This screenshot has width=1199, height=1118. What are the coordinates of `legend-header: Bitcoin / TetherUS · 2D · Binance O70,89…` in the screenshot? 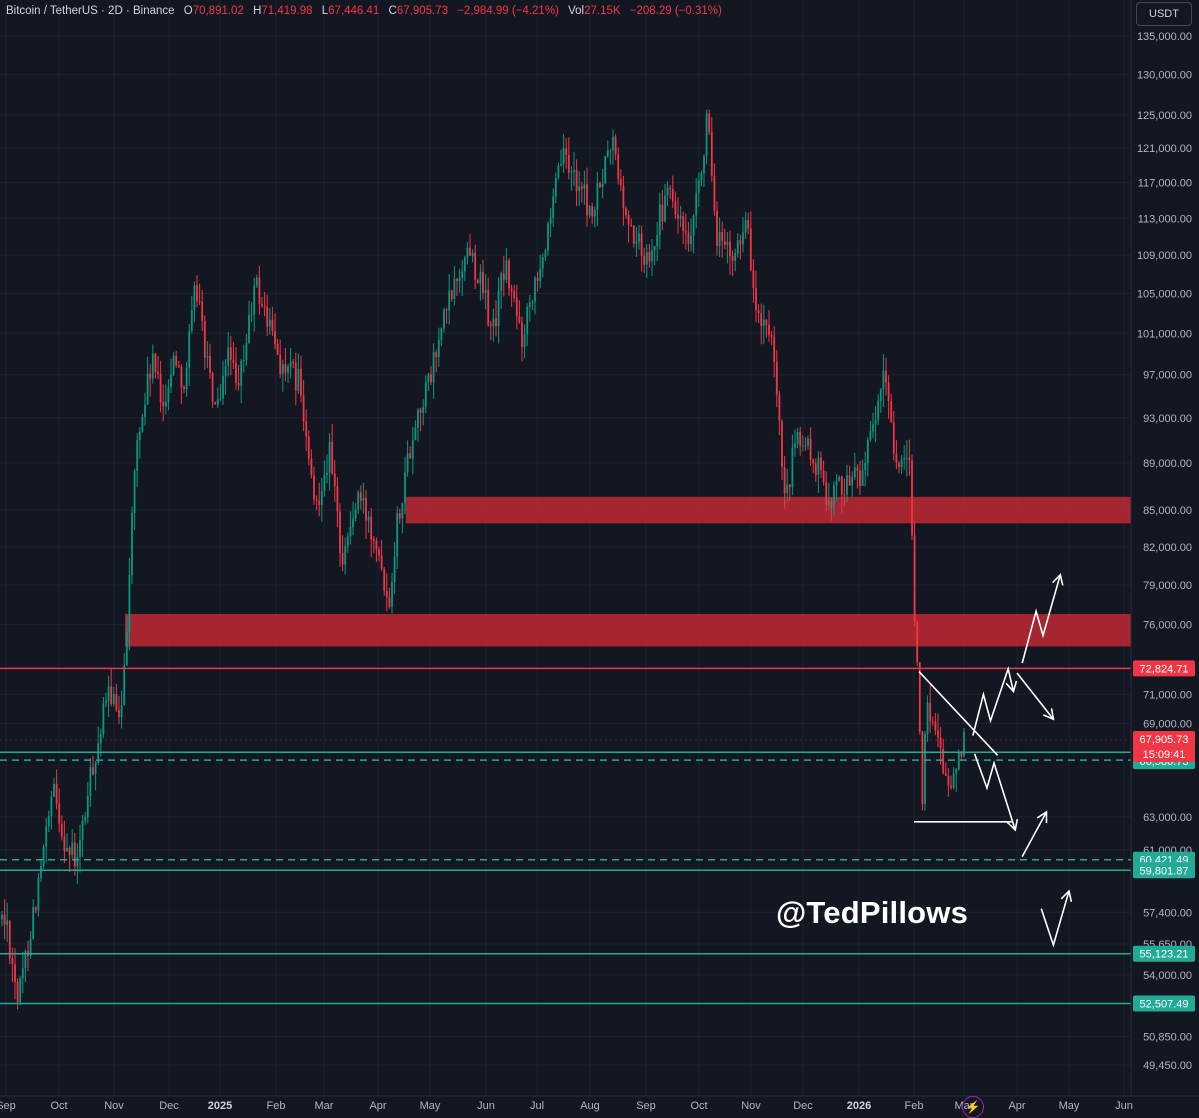 It's located at (364, 11).